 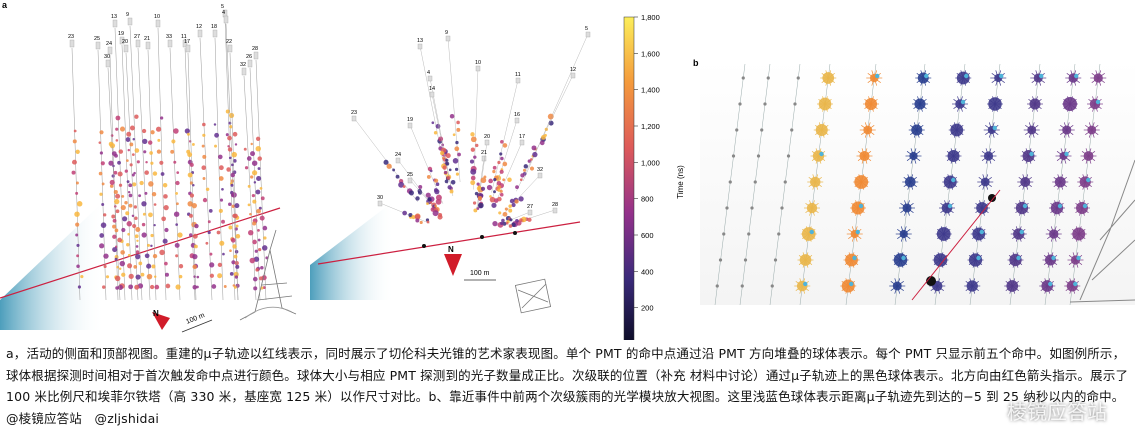 What do you see at coordinates (650, 162) in the screenshot?
I see `colorbar-tick-label: 1,000` at bounding box center [650, 162].